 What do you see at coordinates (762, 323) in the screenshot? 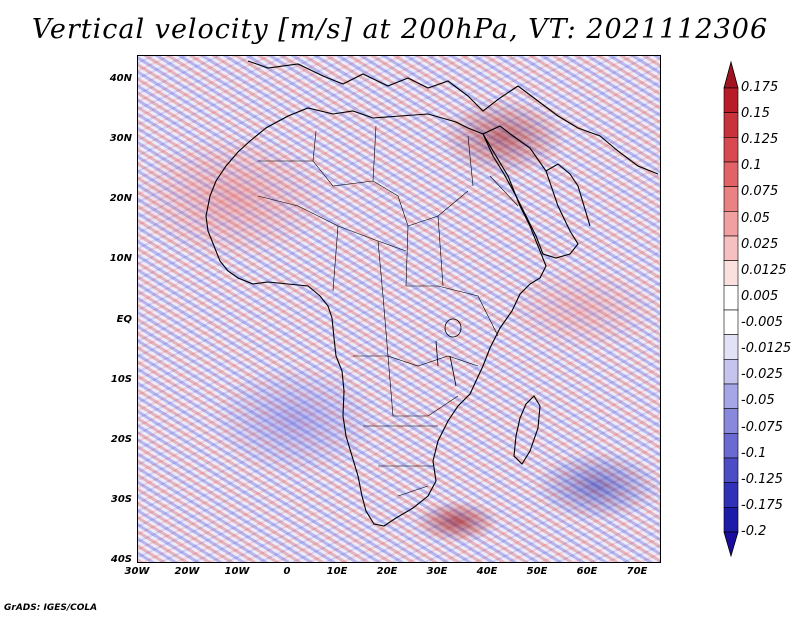
I see `colorbar-level-label: -0.005` at bounding box center [762, 323].